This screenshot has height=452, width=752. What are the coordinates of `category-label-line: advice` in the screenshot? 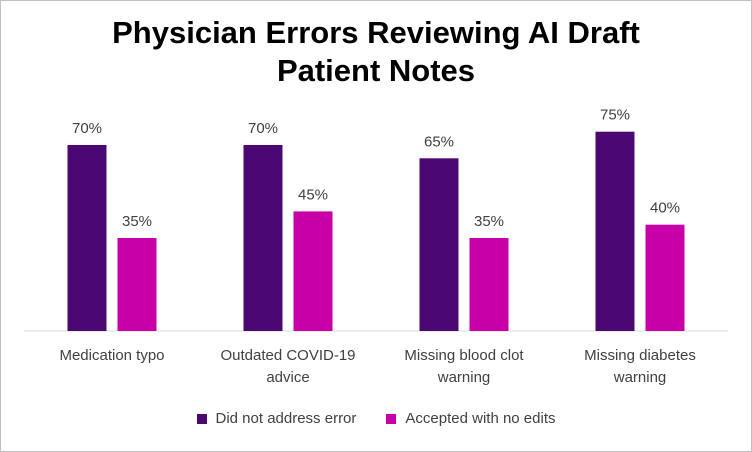 It's located at (288, 377).